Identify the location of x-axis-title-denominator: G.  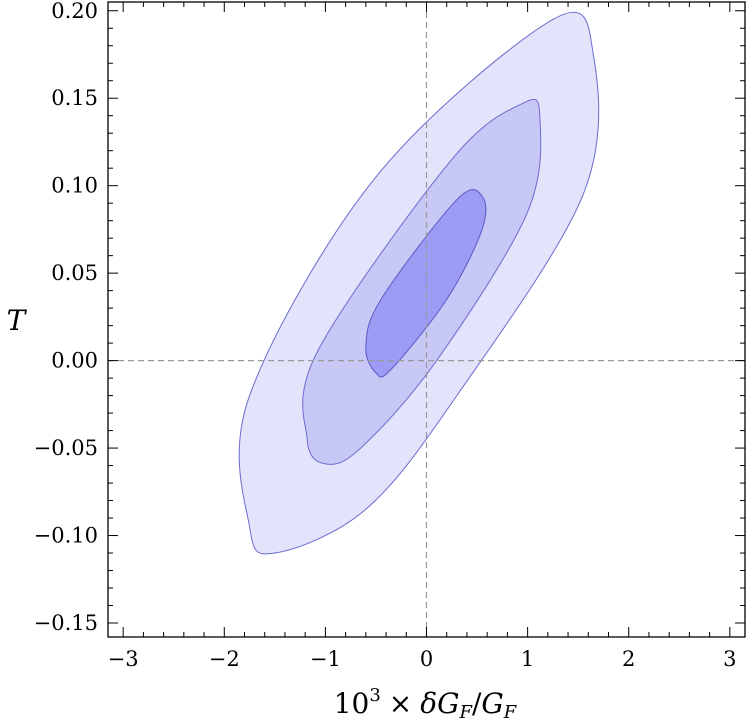
(492, 703).